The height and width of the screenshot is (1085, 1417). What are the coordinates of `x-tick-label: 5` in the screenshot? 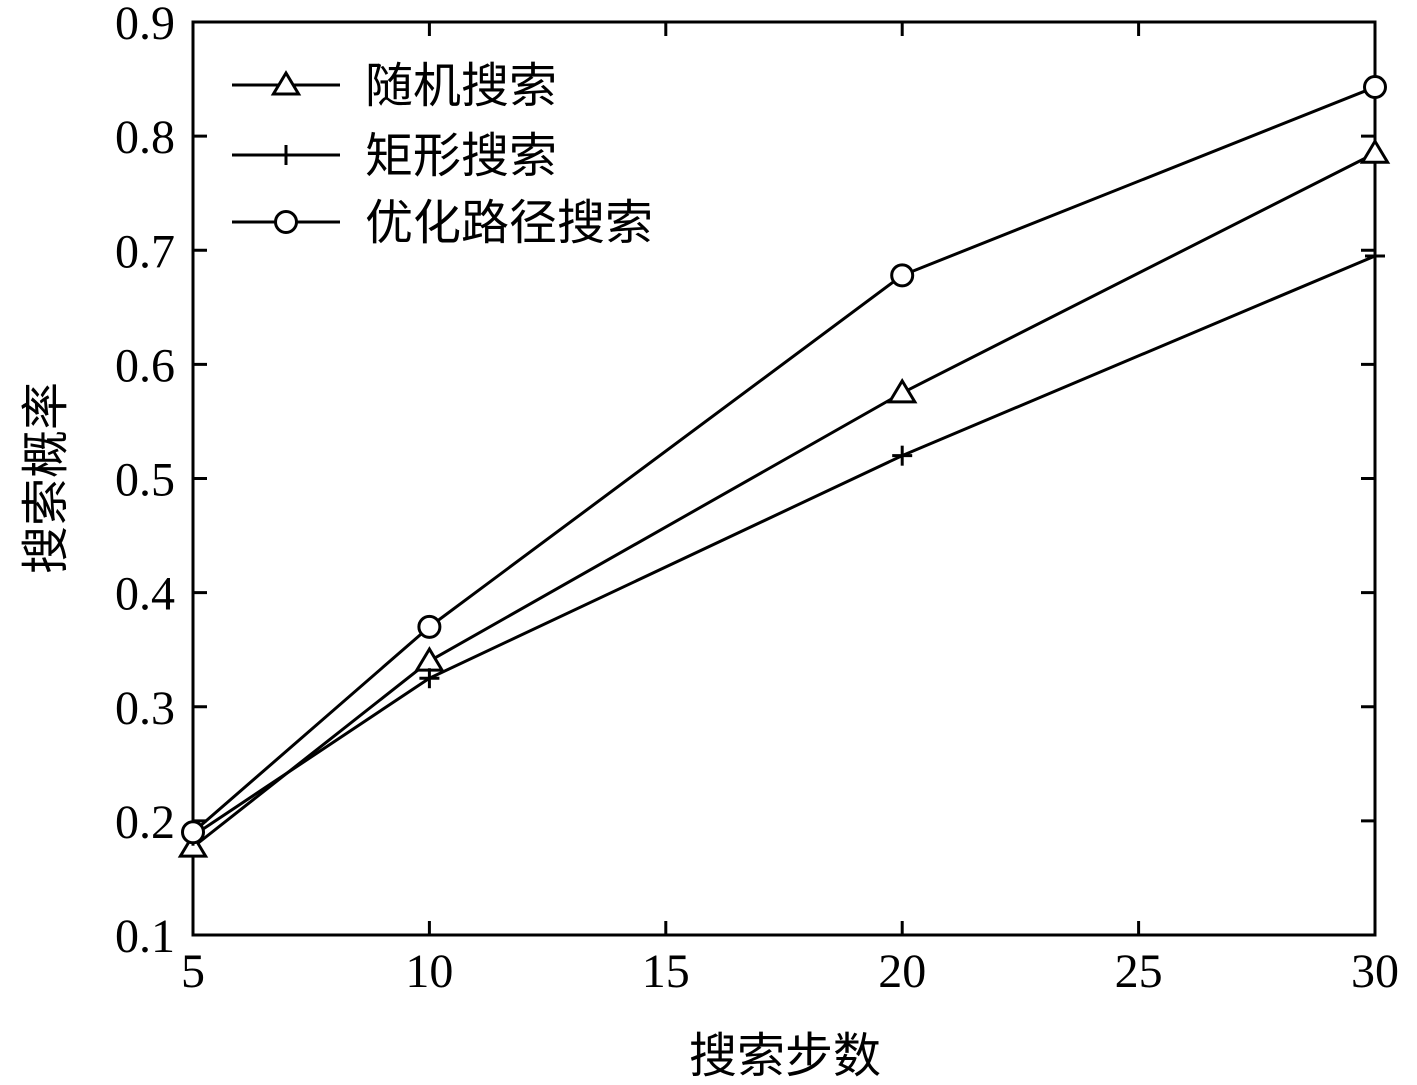 It's located at (193, 971).